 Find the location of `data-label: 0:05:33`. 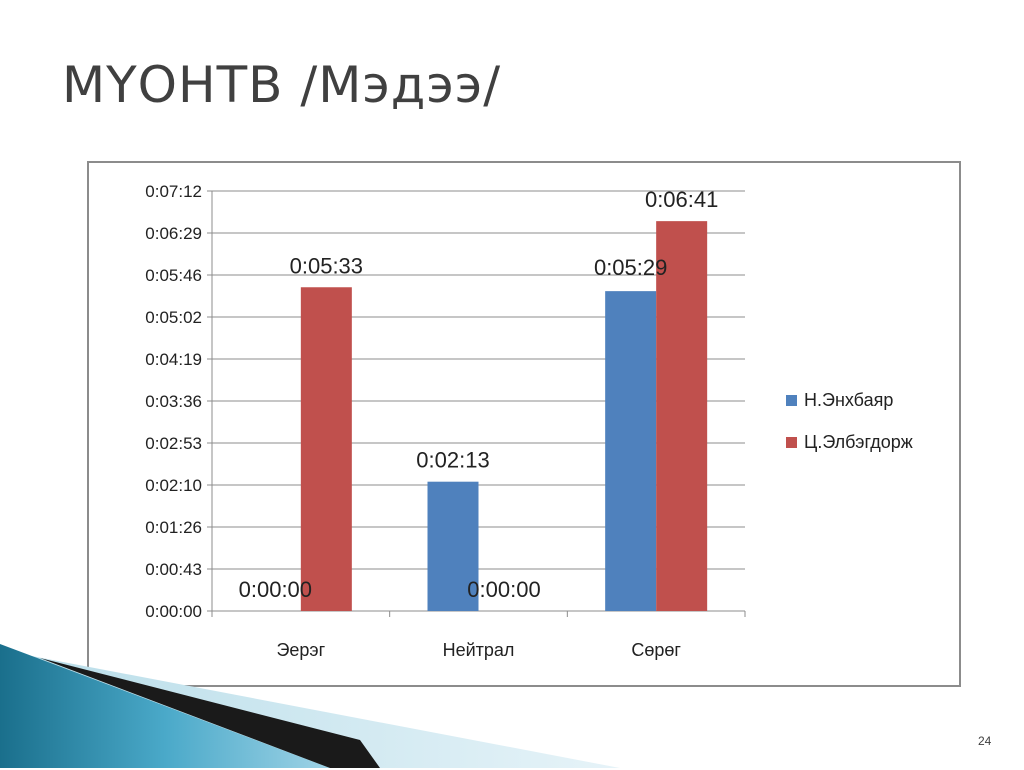

data-label: 0:05:33 is located at coordinates (326, 265).